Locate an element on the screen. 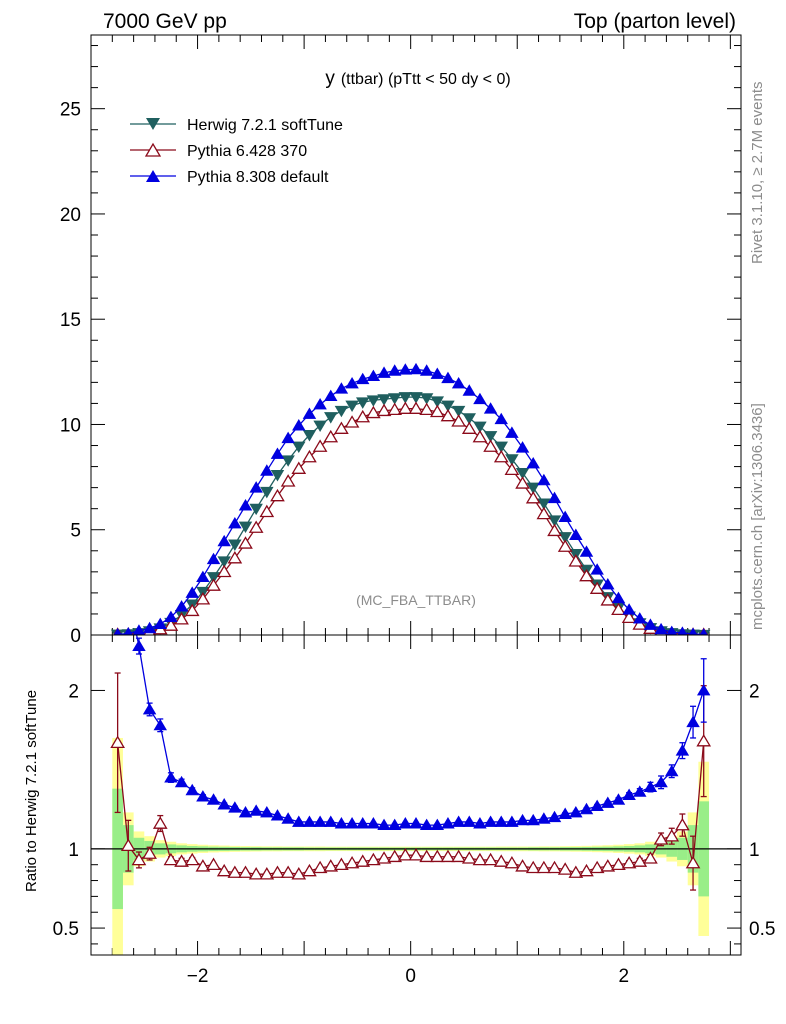 This screenshot has height=1024, width=786. ratio-y-tick-label-right: 2 is located at coordinates (754, 691).